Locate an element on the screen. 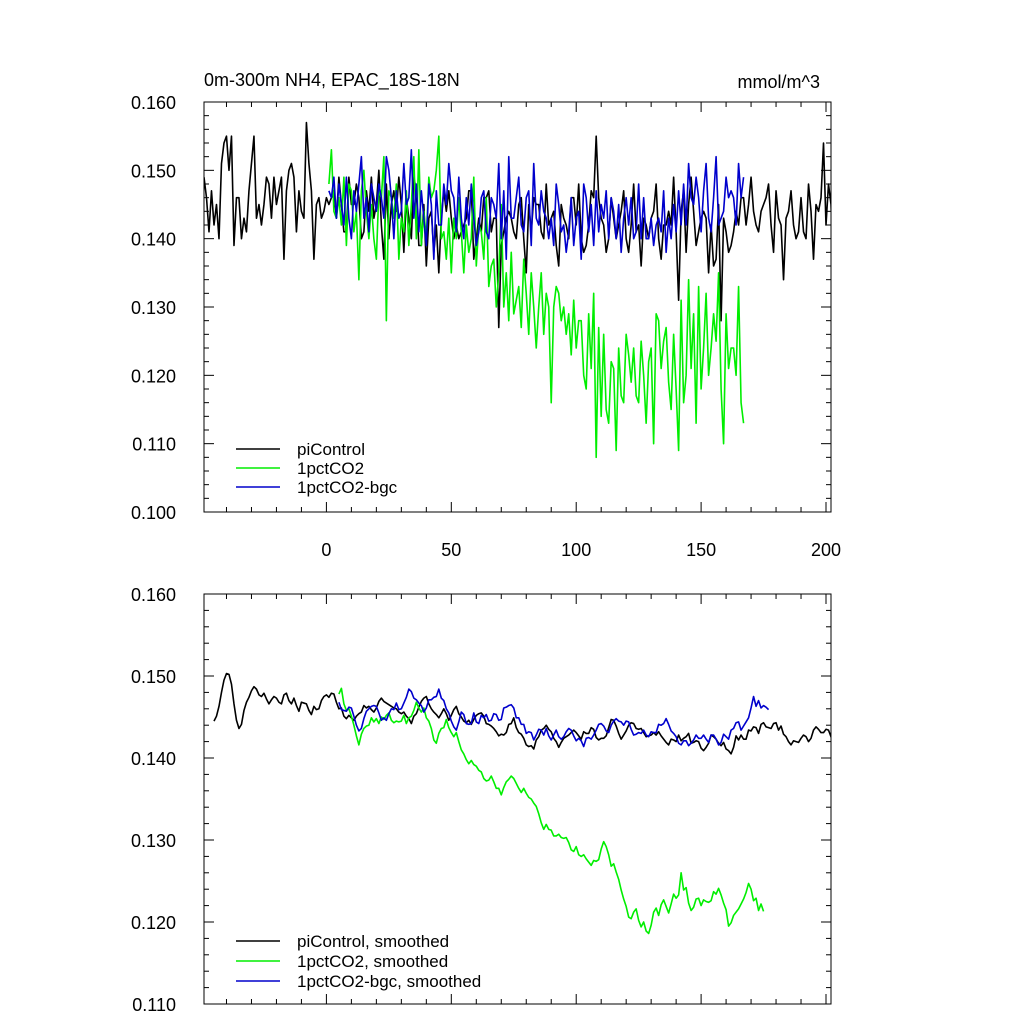  series-line-picontrol is located at coordinates (517, 225).